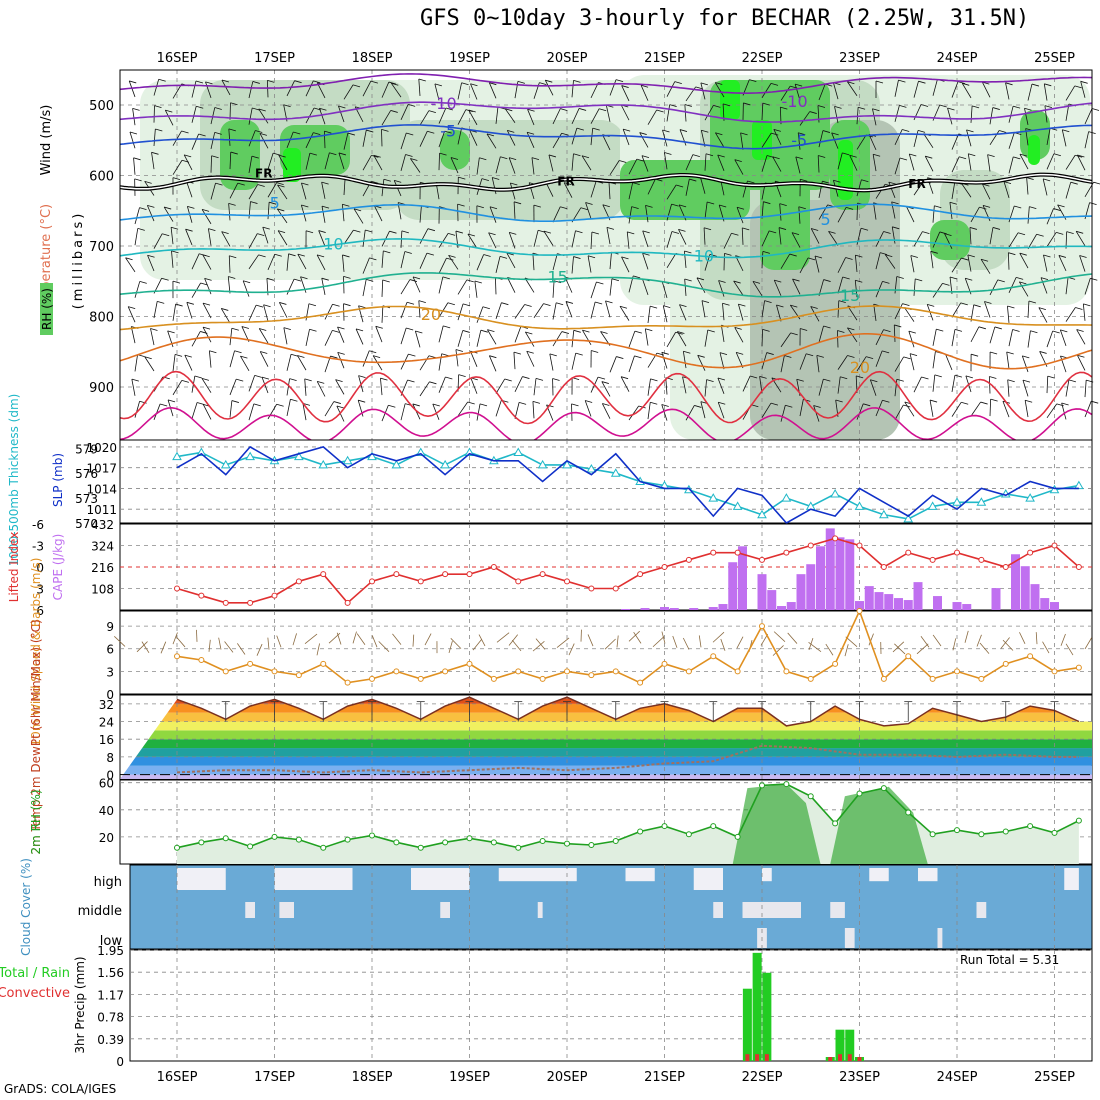 Image resolution: width=1100 pixels, height=1100 pixels. Describe the element at coordinates (102, 547) in the screenshot. I see `cape-tick-324: 324` at that location.